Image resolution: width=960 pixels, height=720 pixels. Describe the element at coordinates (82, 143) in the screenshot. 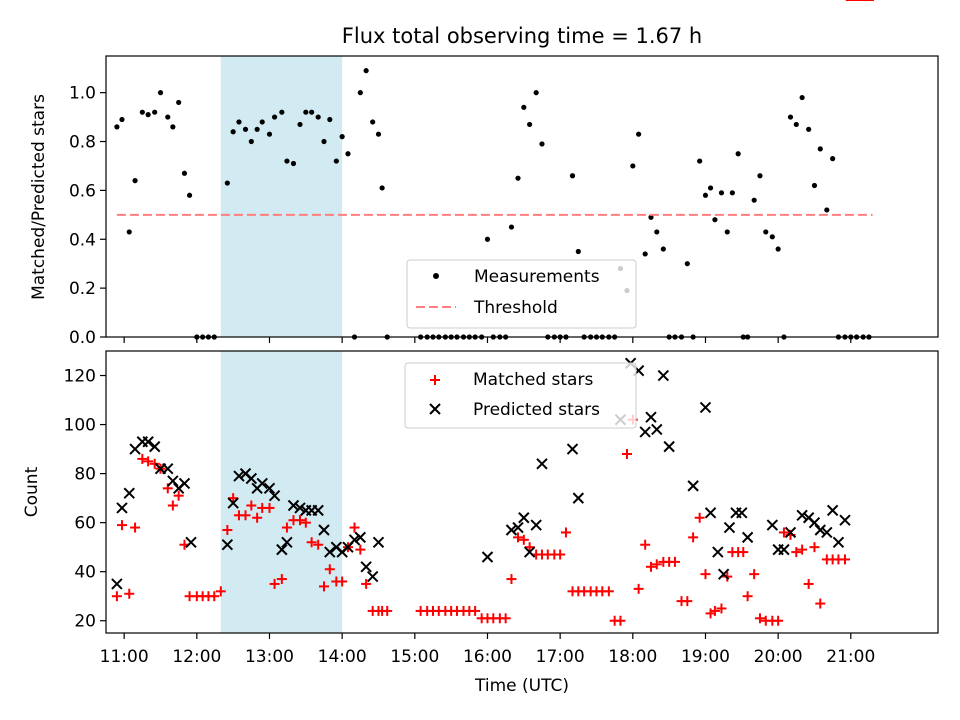

I see `ratio-y-tick-label: 0.8` at that location.